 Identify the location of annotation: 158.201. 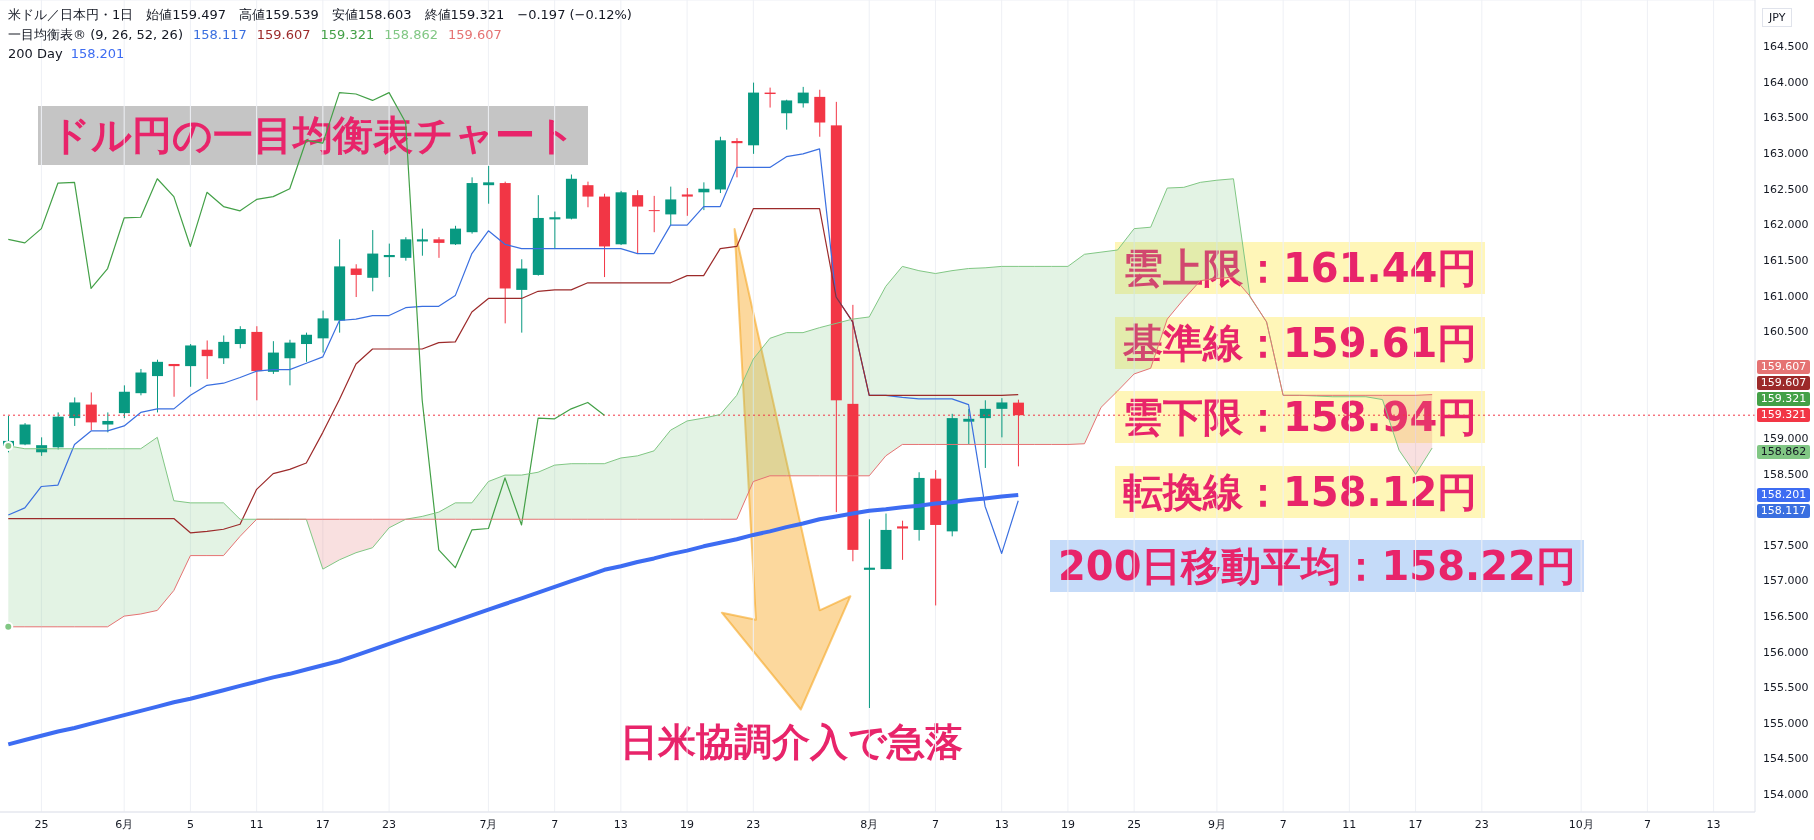
(97, 53).